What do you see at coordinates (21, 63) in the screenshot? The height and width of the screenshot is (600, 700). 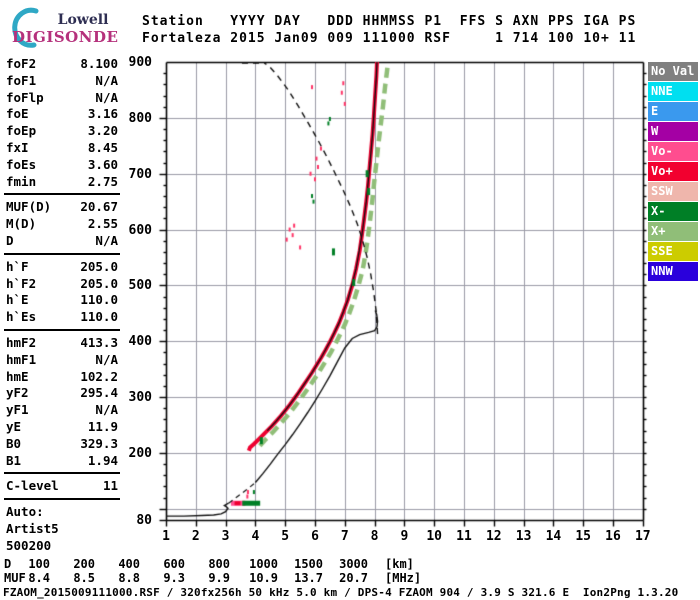 I see `param-label: foF2` at bounding box center [21, 63].